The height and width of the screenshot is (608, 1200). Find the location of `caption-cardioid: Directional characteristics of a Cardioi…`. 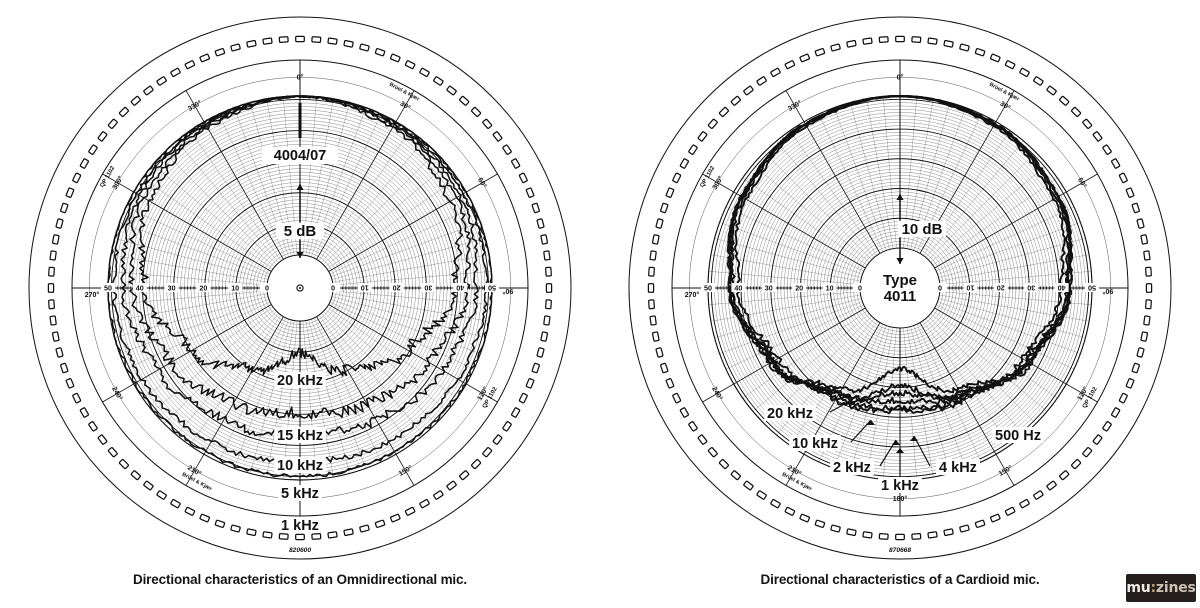

caption-cardioid: Directional characteristics of a Cardioi… is located at coordinates (900, 579).